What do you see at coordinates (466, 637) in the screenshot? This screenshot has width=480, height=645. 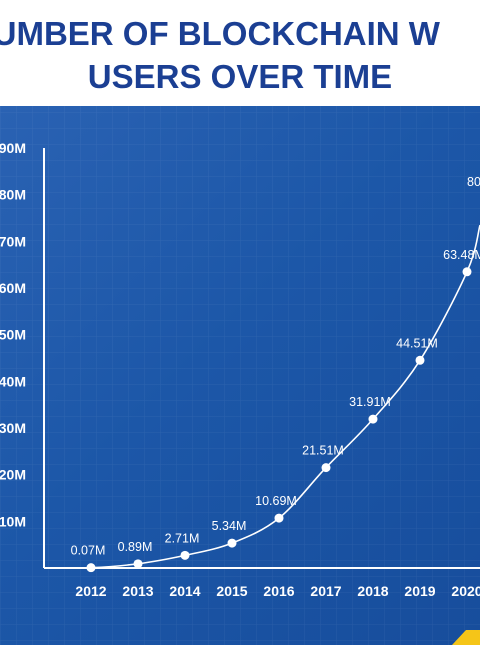 I see `accent-corner-shape` at bounding box center [466, 637].